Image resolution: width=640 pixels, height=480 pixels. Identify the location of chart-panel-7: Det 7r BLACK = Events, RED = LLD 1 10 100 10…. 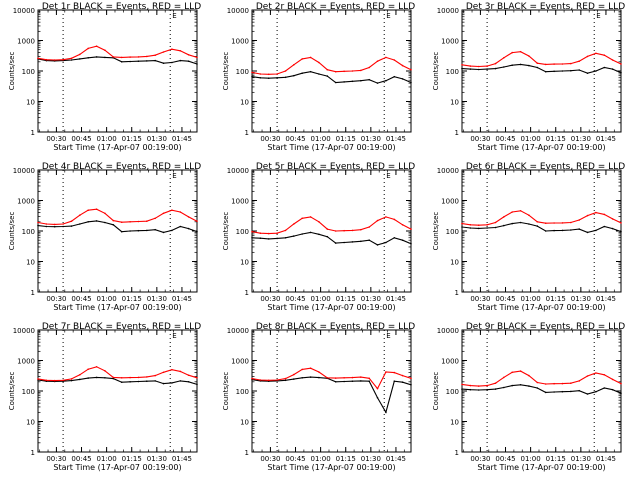
(104, 397).